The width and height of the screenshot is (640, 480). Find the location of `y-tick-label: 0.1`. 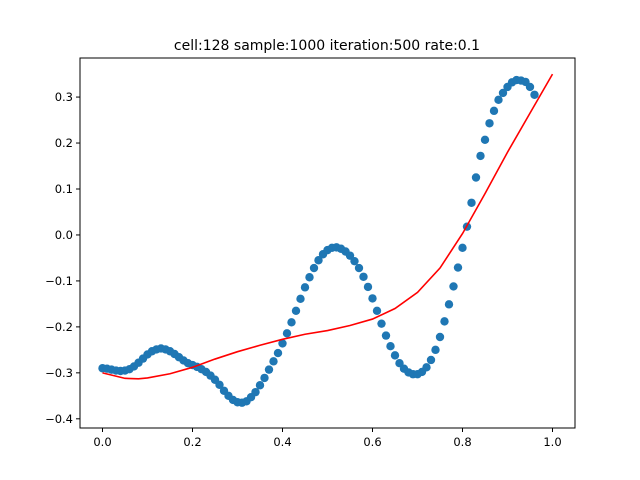

y-tick-label: 0.1 is located at coordinates (64, 189).